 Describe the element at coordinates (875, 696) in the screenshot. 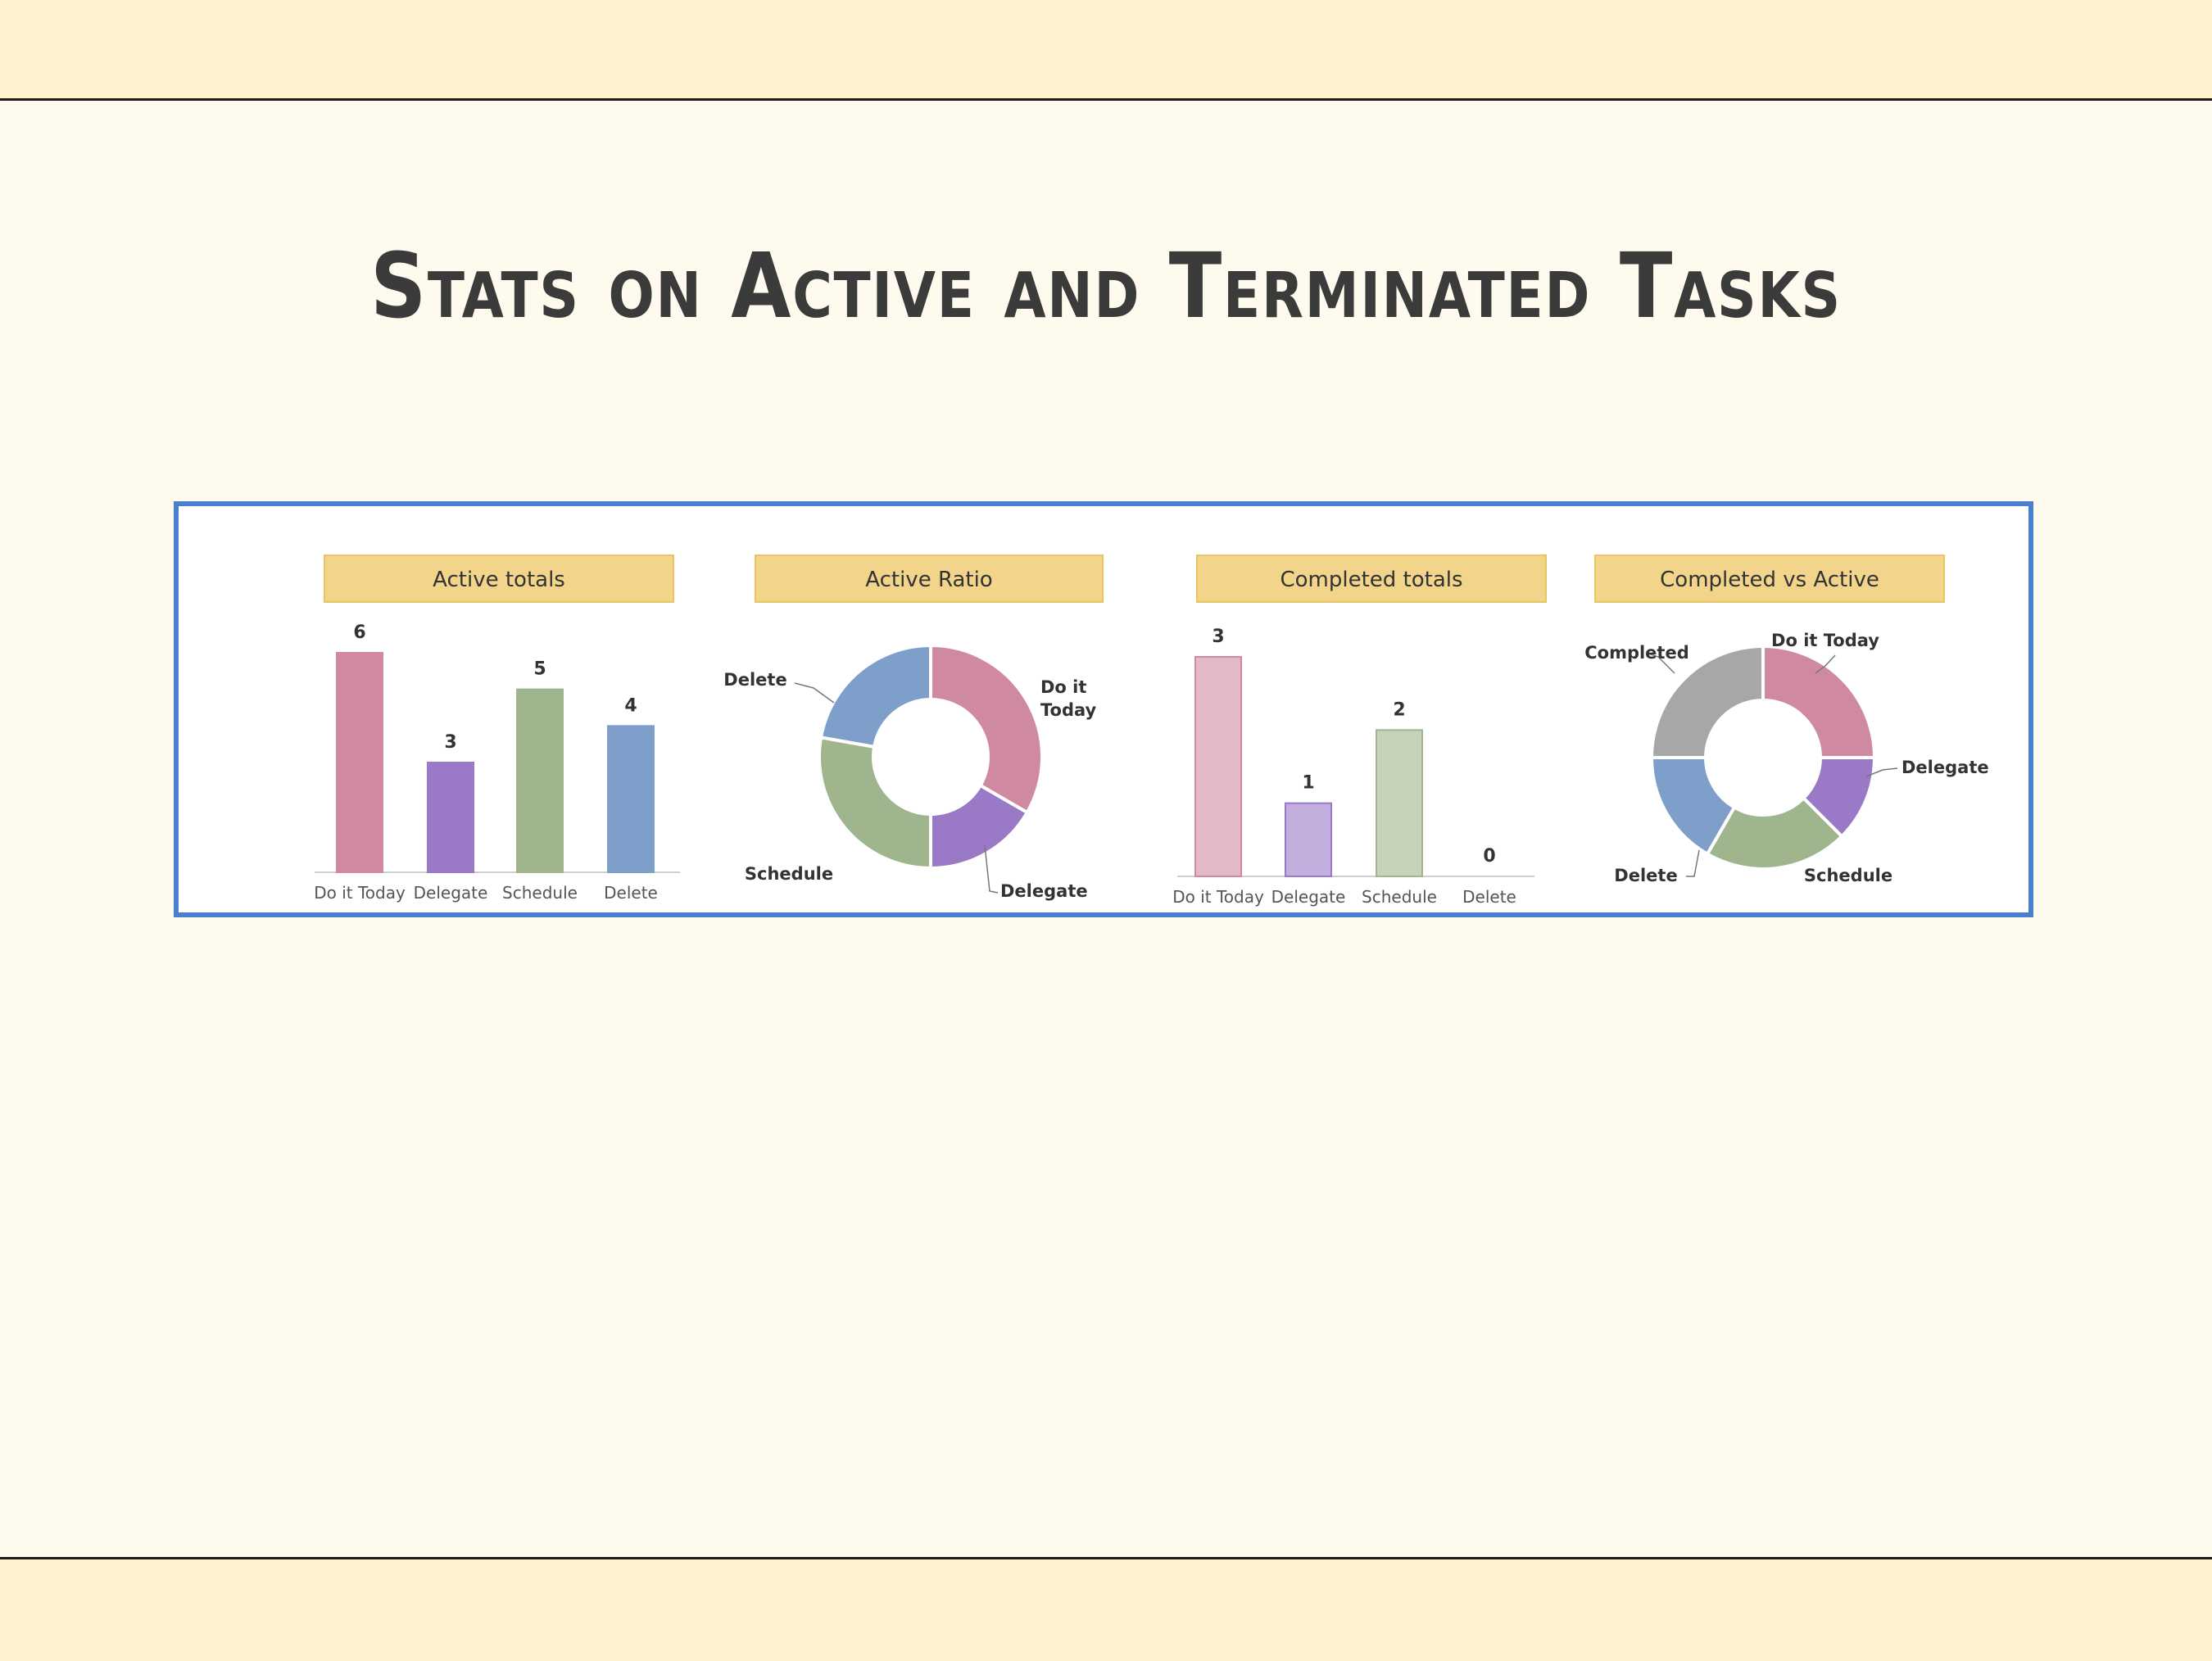

I see `slice-delete-active-ratio` at that location.